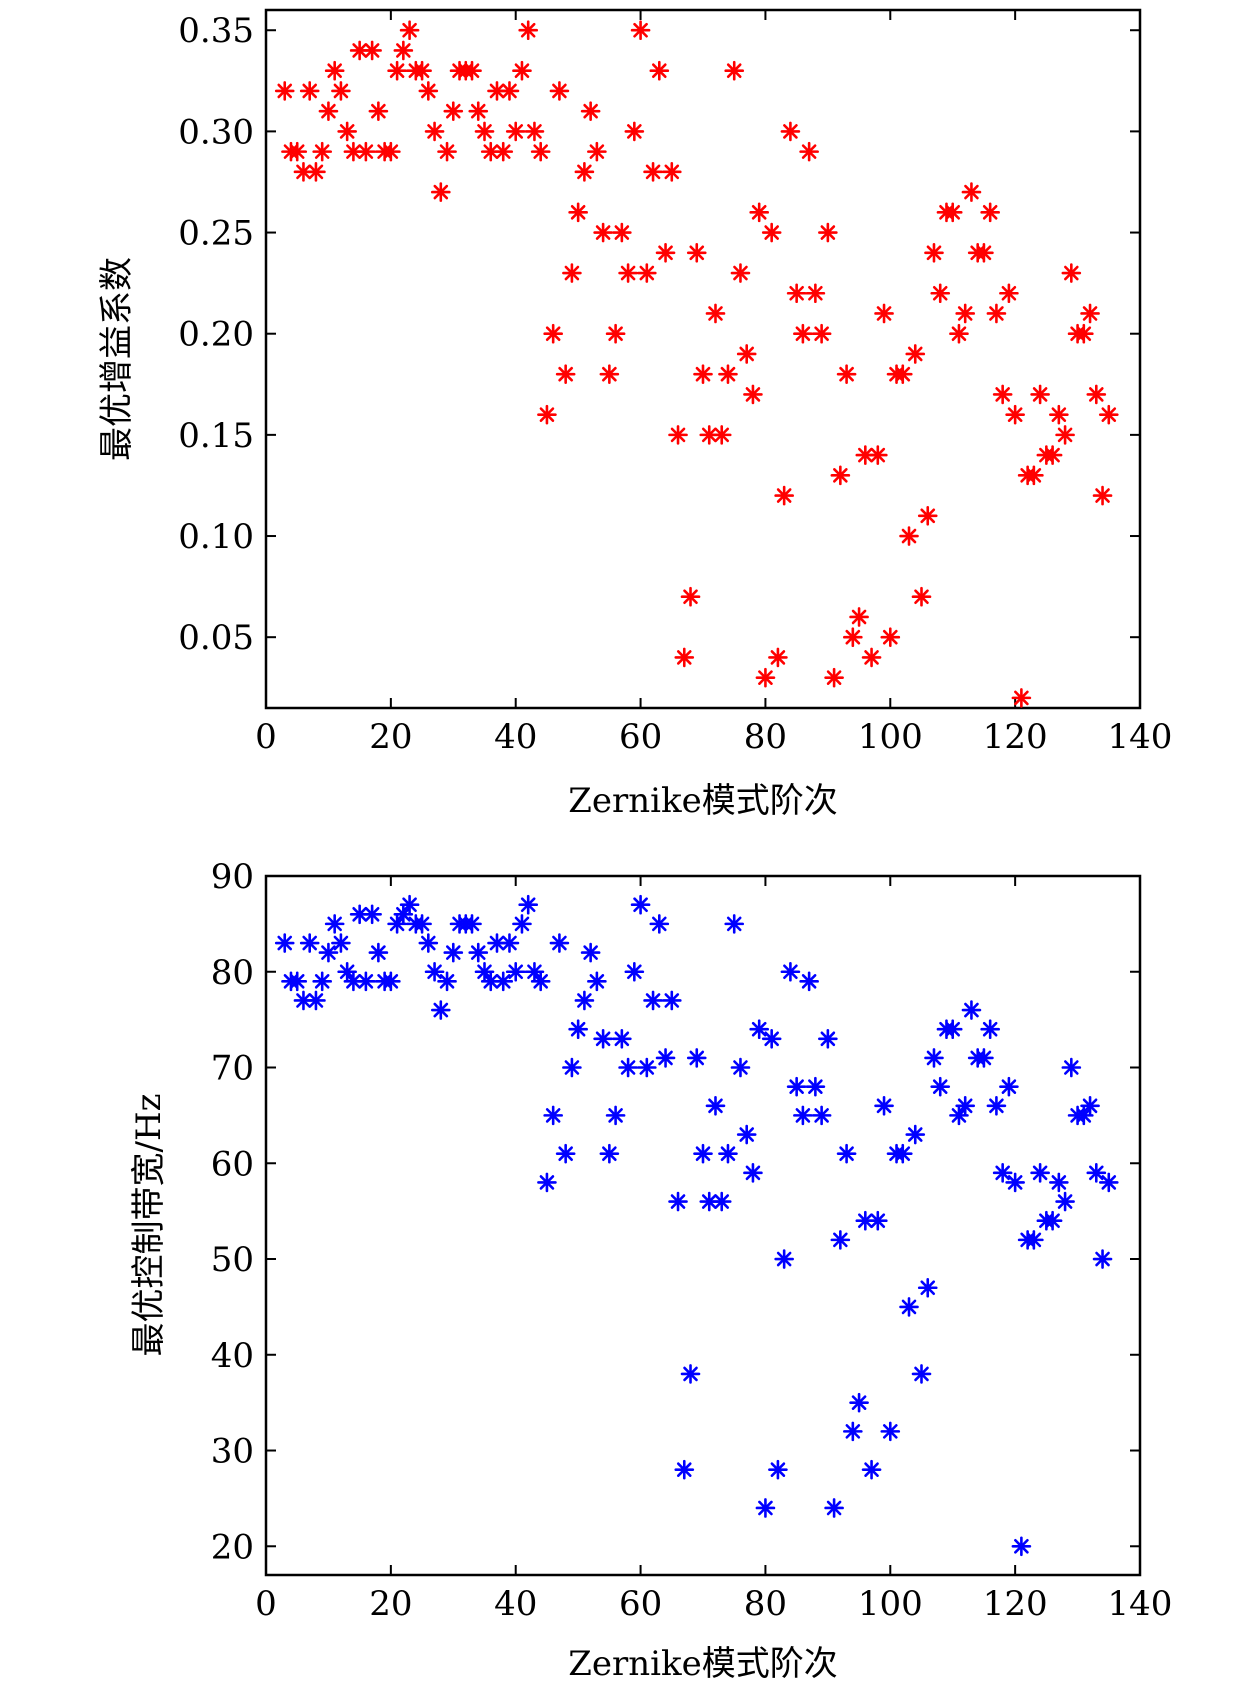 This screenshot has height=1685, width=1260. I want to click on x-tick-label: 120, so click(1015, 1604).